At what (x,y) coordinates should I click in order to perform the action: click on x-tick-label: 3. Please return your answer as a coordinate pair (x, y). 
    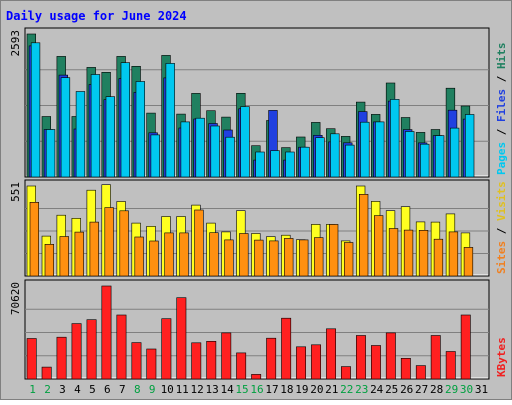
    Looking at the image, I should click on (62, 389).